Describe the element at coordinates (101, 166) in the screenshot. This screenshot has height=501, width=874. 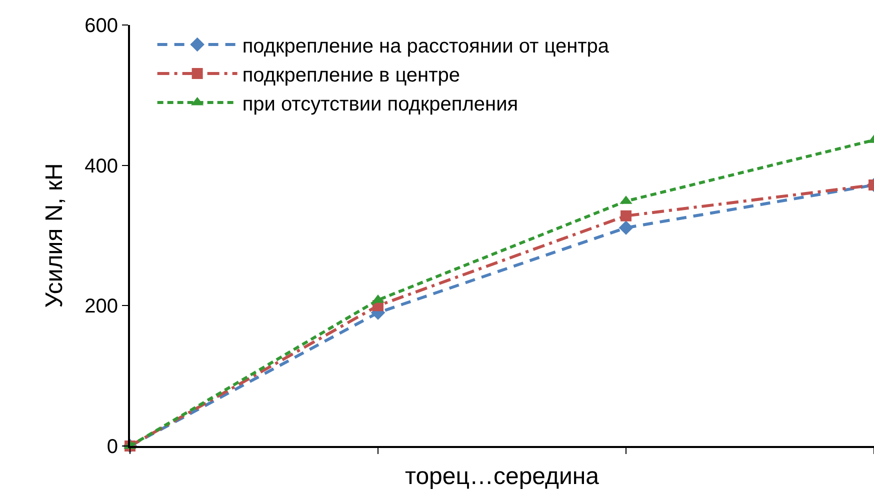
I see `y-tick-label: 400` at that location.